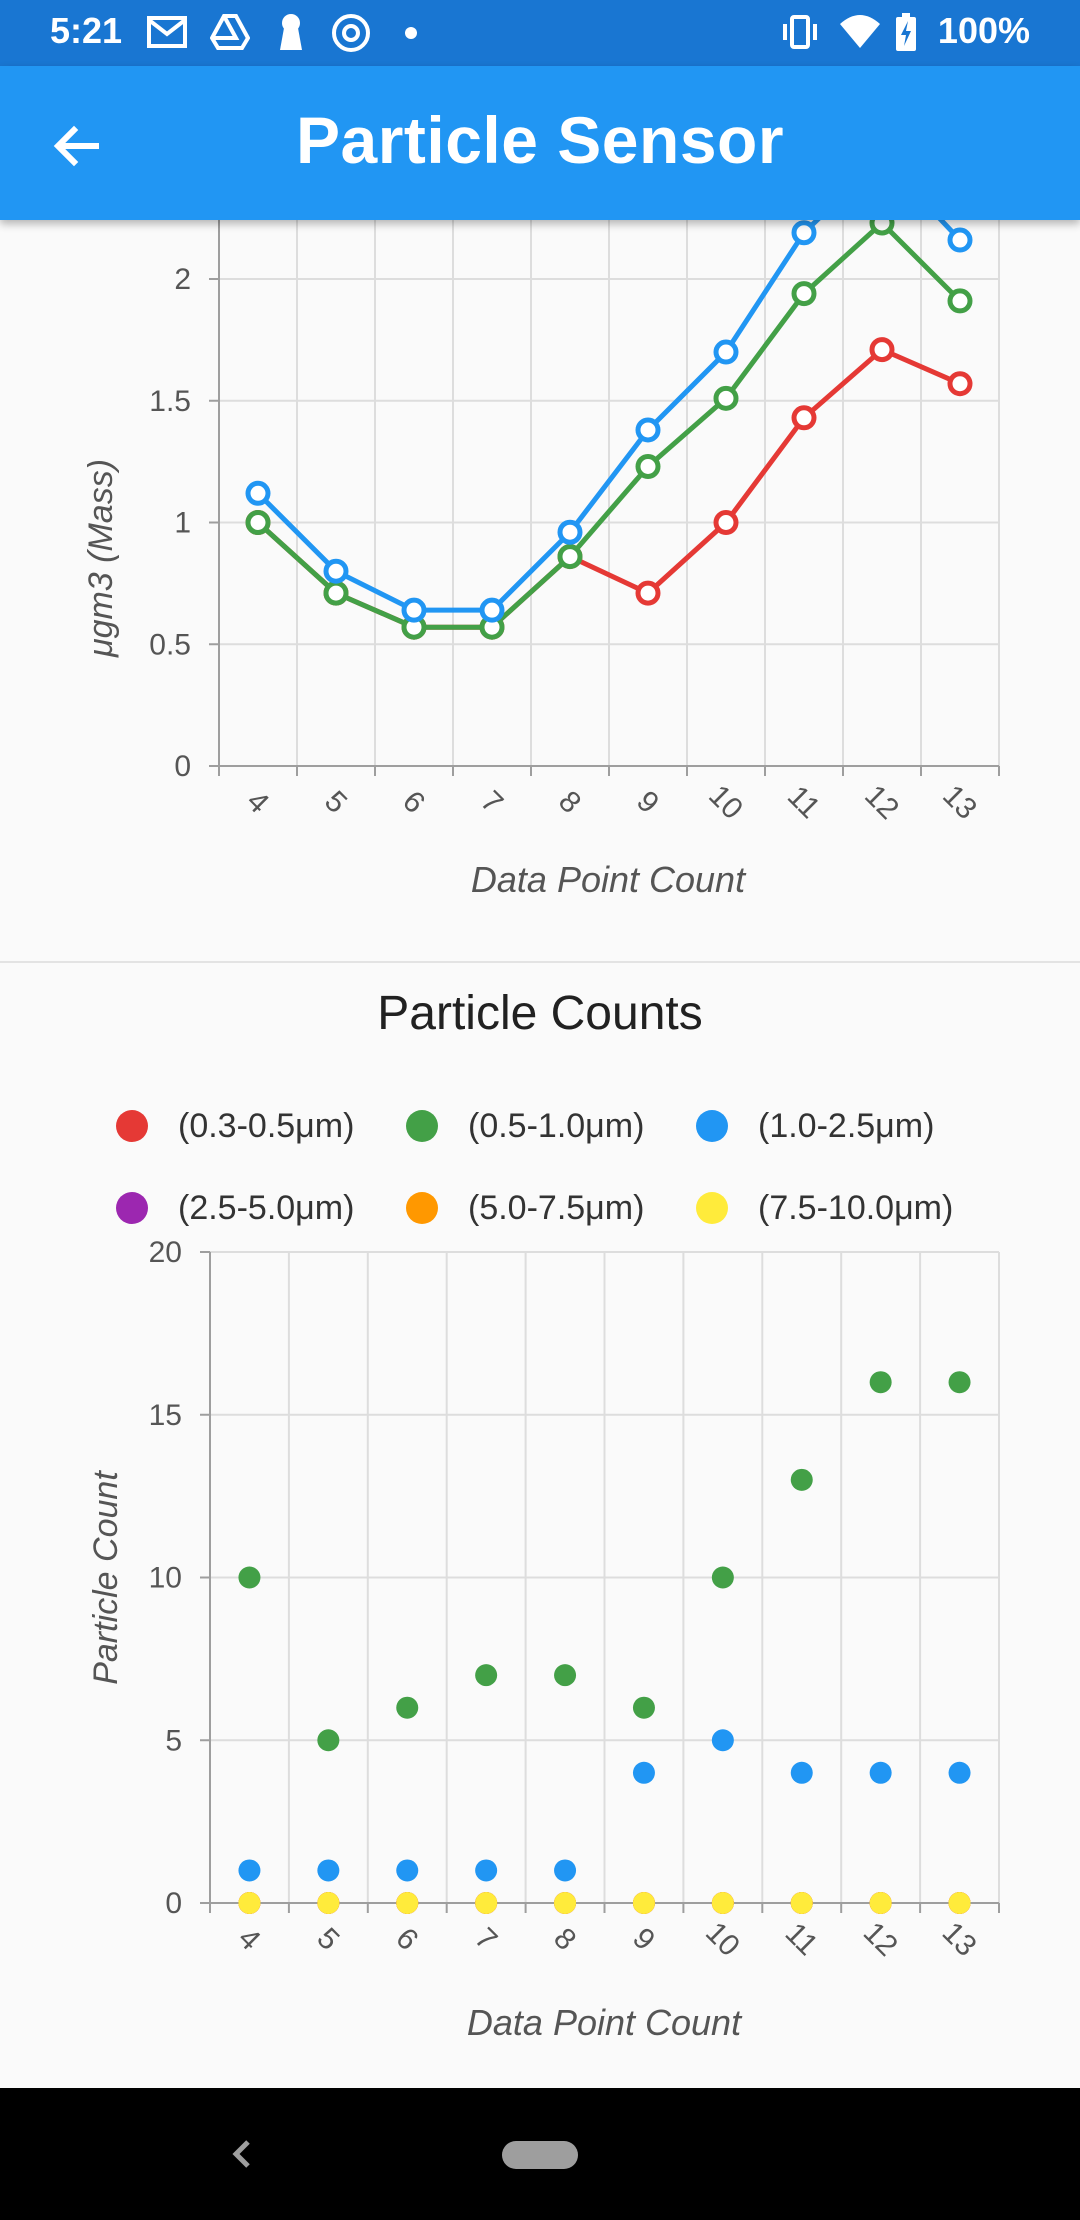 This screenshot has width=1080, height=2220. Describe the element at coordinates (983, 30) in the screenshot. I see `battery-percentage: 100%` at that location.